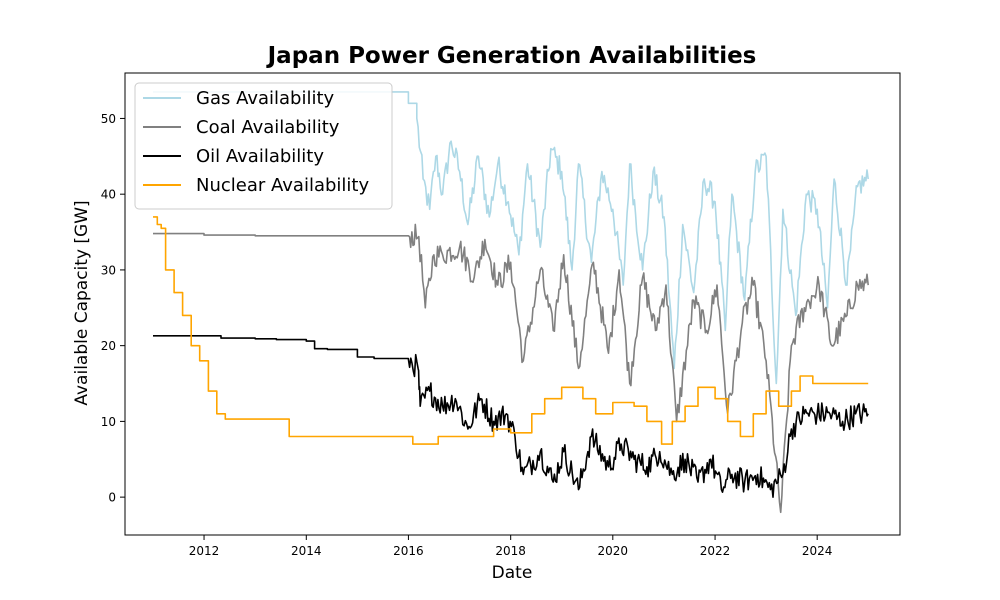 This screenshot has height=600, width=1000. I want to click on y-axis: 0 10 20 30 40 50, so click(113, 308).